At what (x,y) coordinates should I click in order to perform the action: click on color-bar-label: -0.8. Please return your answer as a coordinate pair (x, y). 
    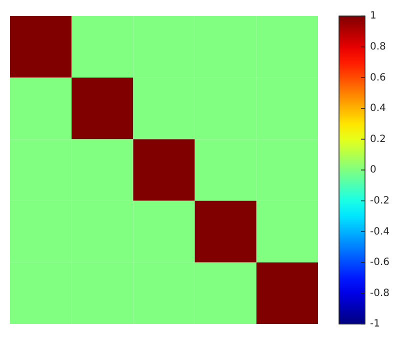
    Looking at the image, I should click on (380, 293).